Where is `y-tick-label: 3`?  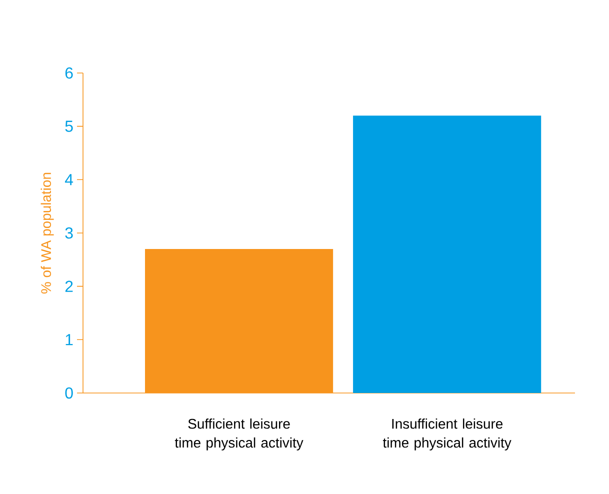
y-tick-label: 3 is located at coordinates (69, 233).